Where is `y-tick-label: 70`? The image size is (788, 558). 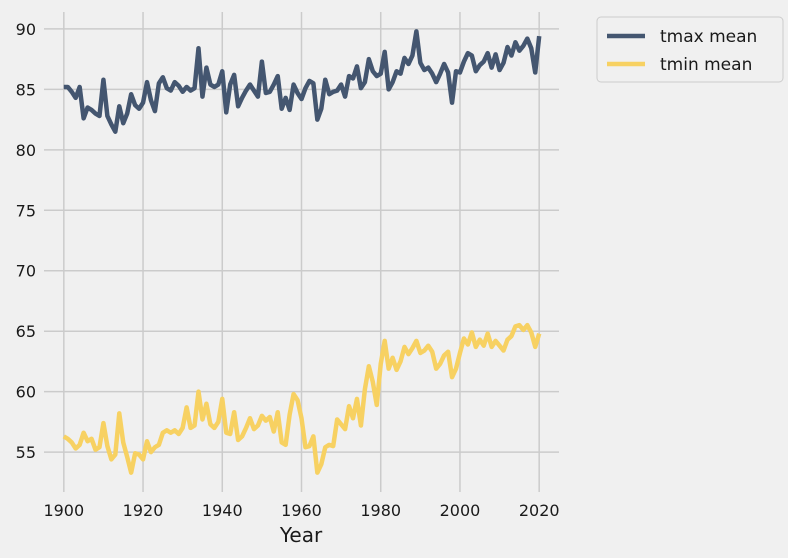 y-tick-label: 70 is located at coordinates (26, 271).